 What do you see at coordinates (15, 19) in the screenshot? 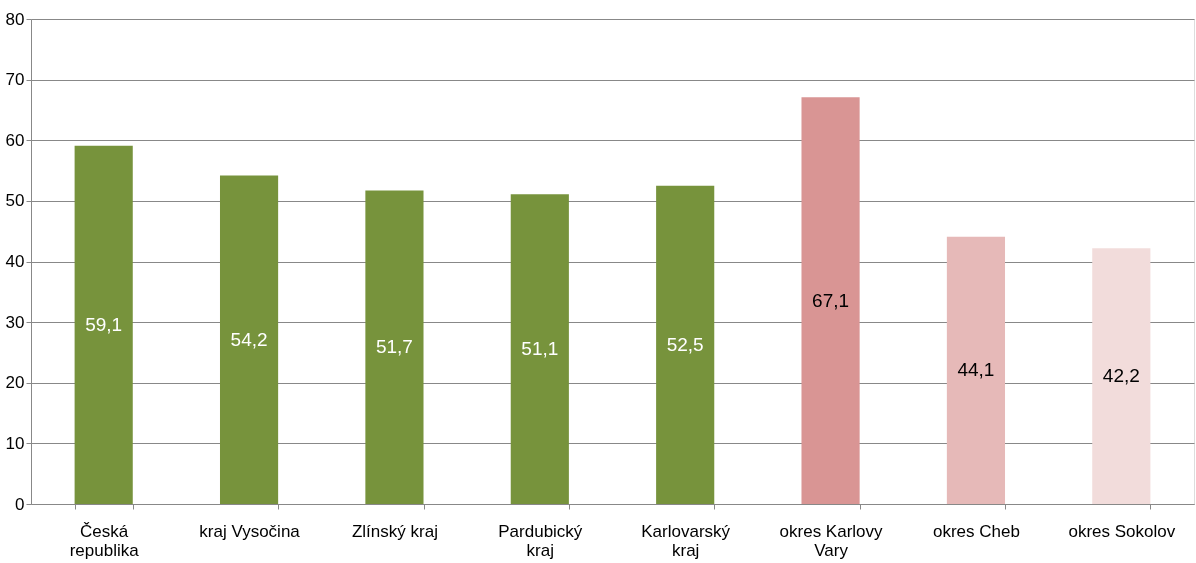
I see `y-tick-label: 80` at bounding box center [15, 19].